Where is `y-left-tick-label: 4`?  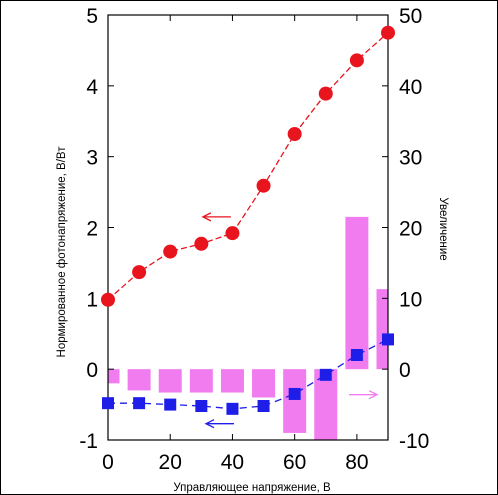 y-left-tick-label: 4 is located at coordinates (92, 87).